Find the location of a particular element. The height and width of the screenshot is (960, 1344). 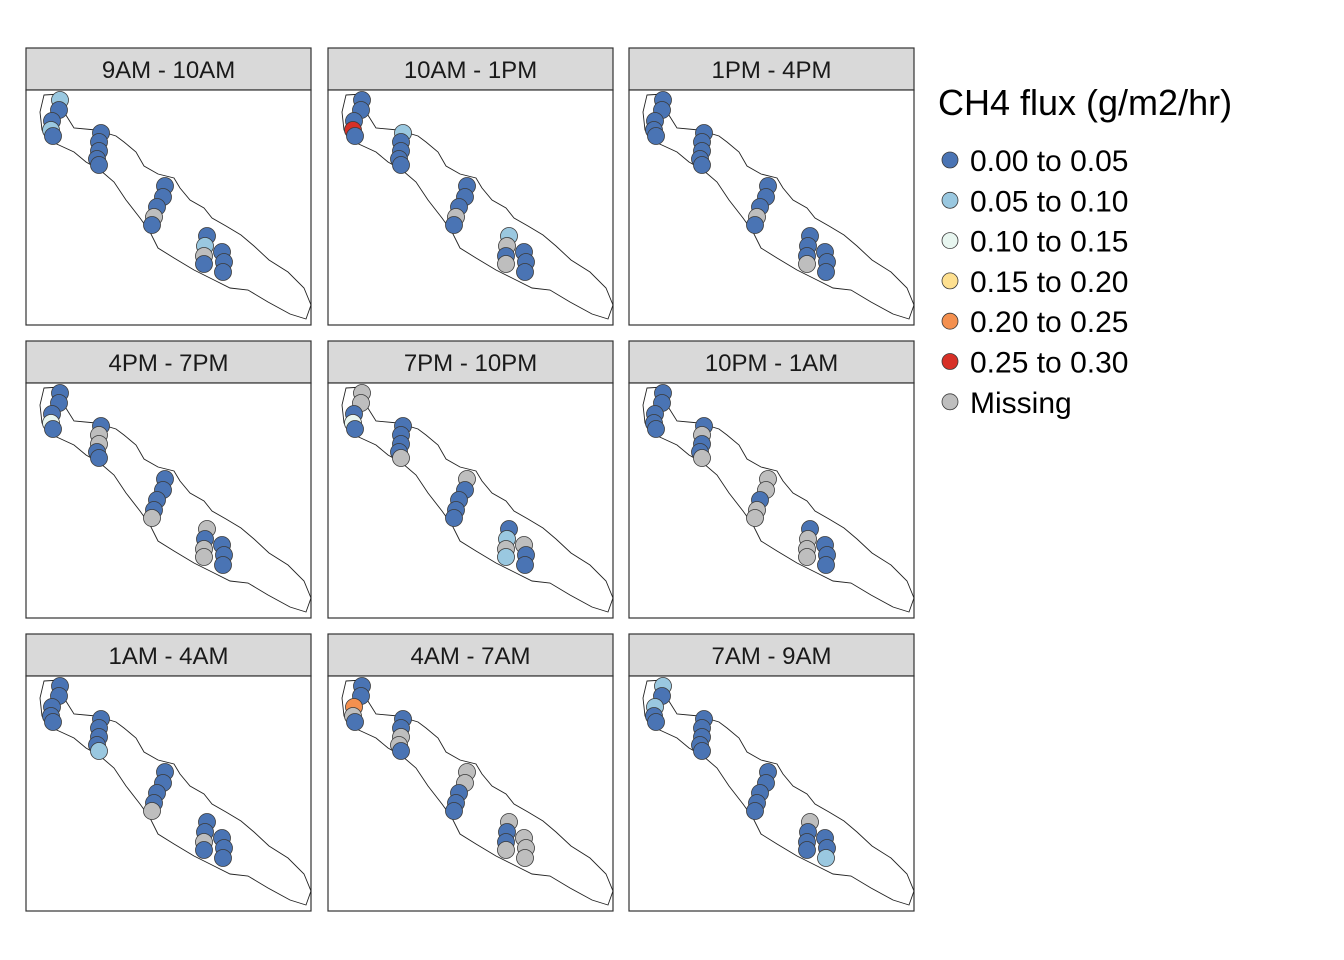

legend-label: 0.10 to 0.15 is located at coordinates (1049, 242).